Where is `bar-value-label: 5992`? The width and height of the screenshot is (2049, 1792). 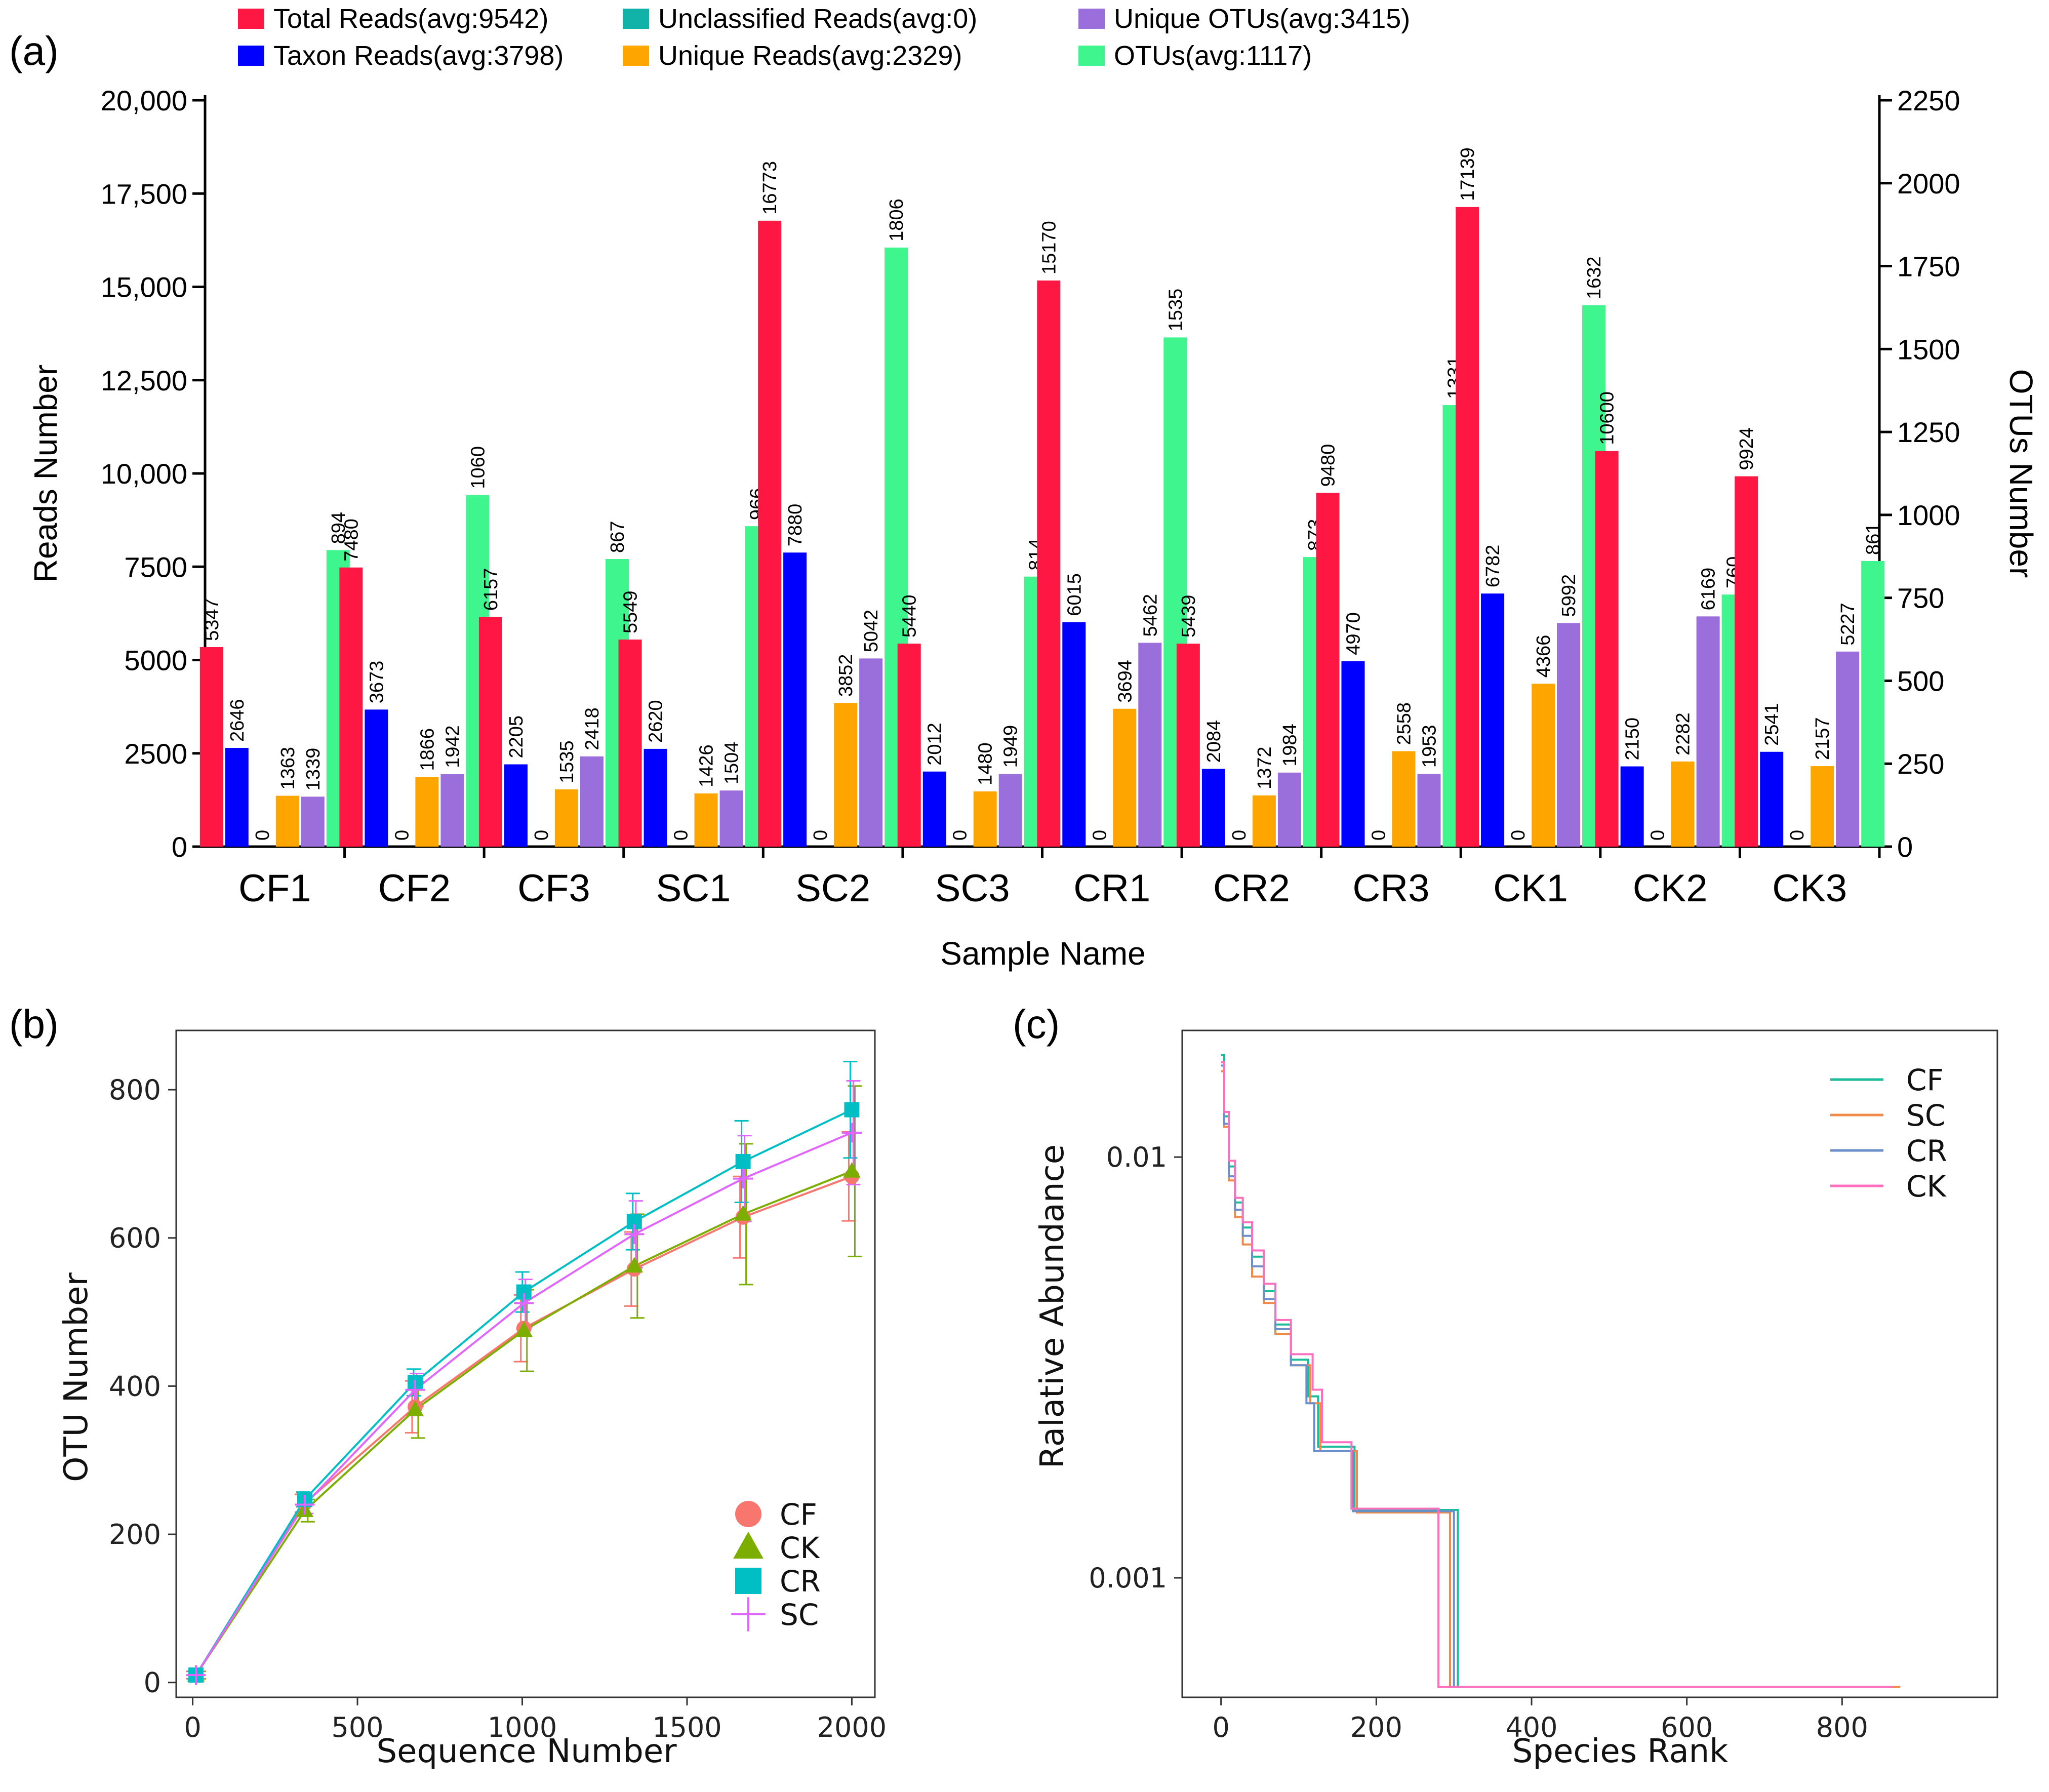 bar-value-label: 5992 is located at coordinates (1569, 595).